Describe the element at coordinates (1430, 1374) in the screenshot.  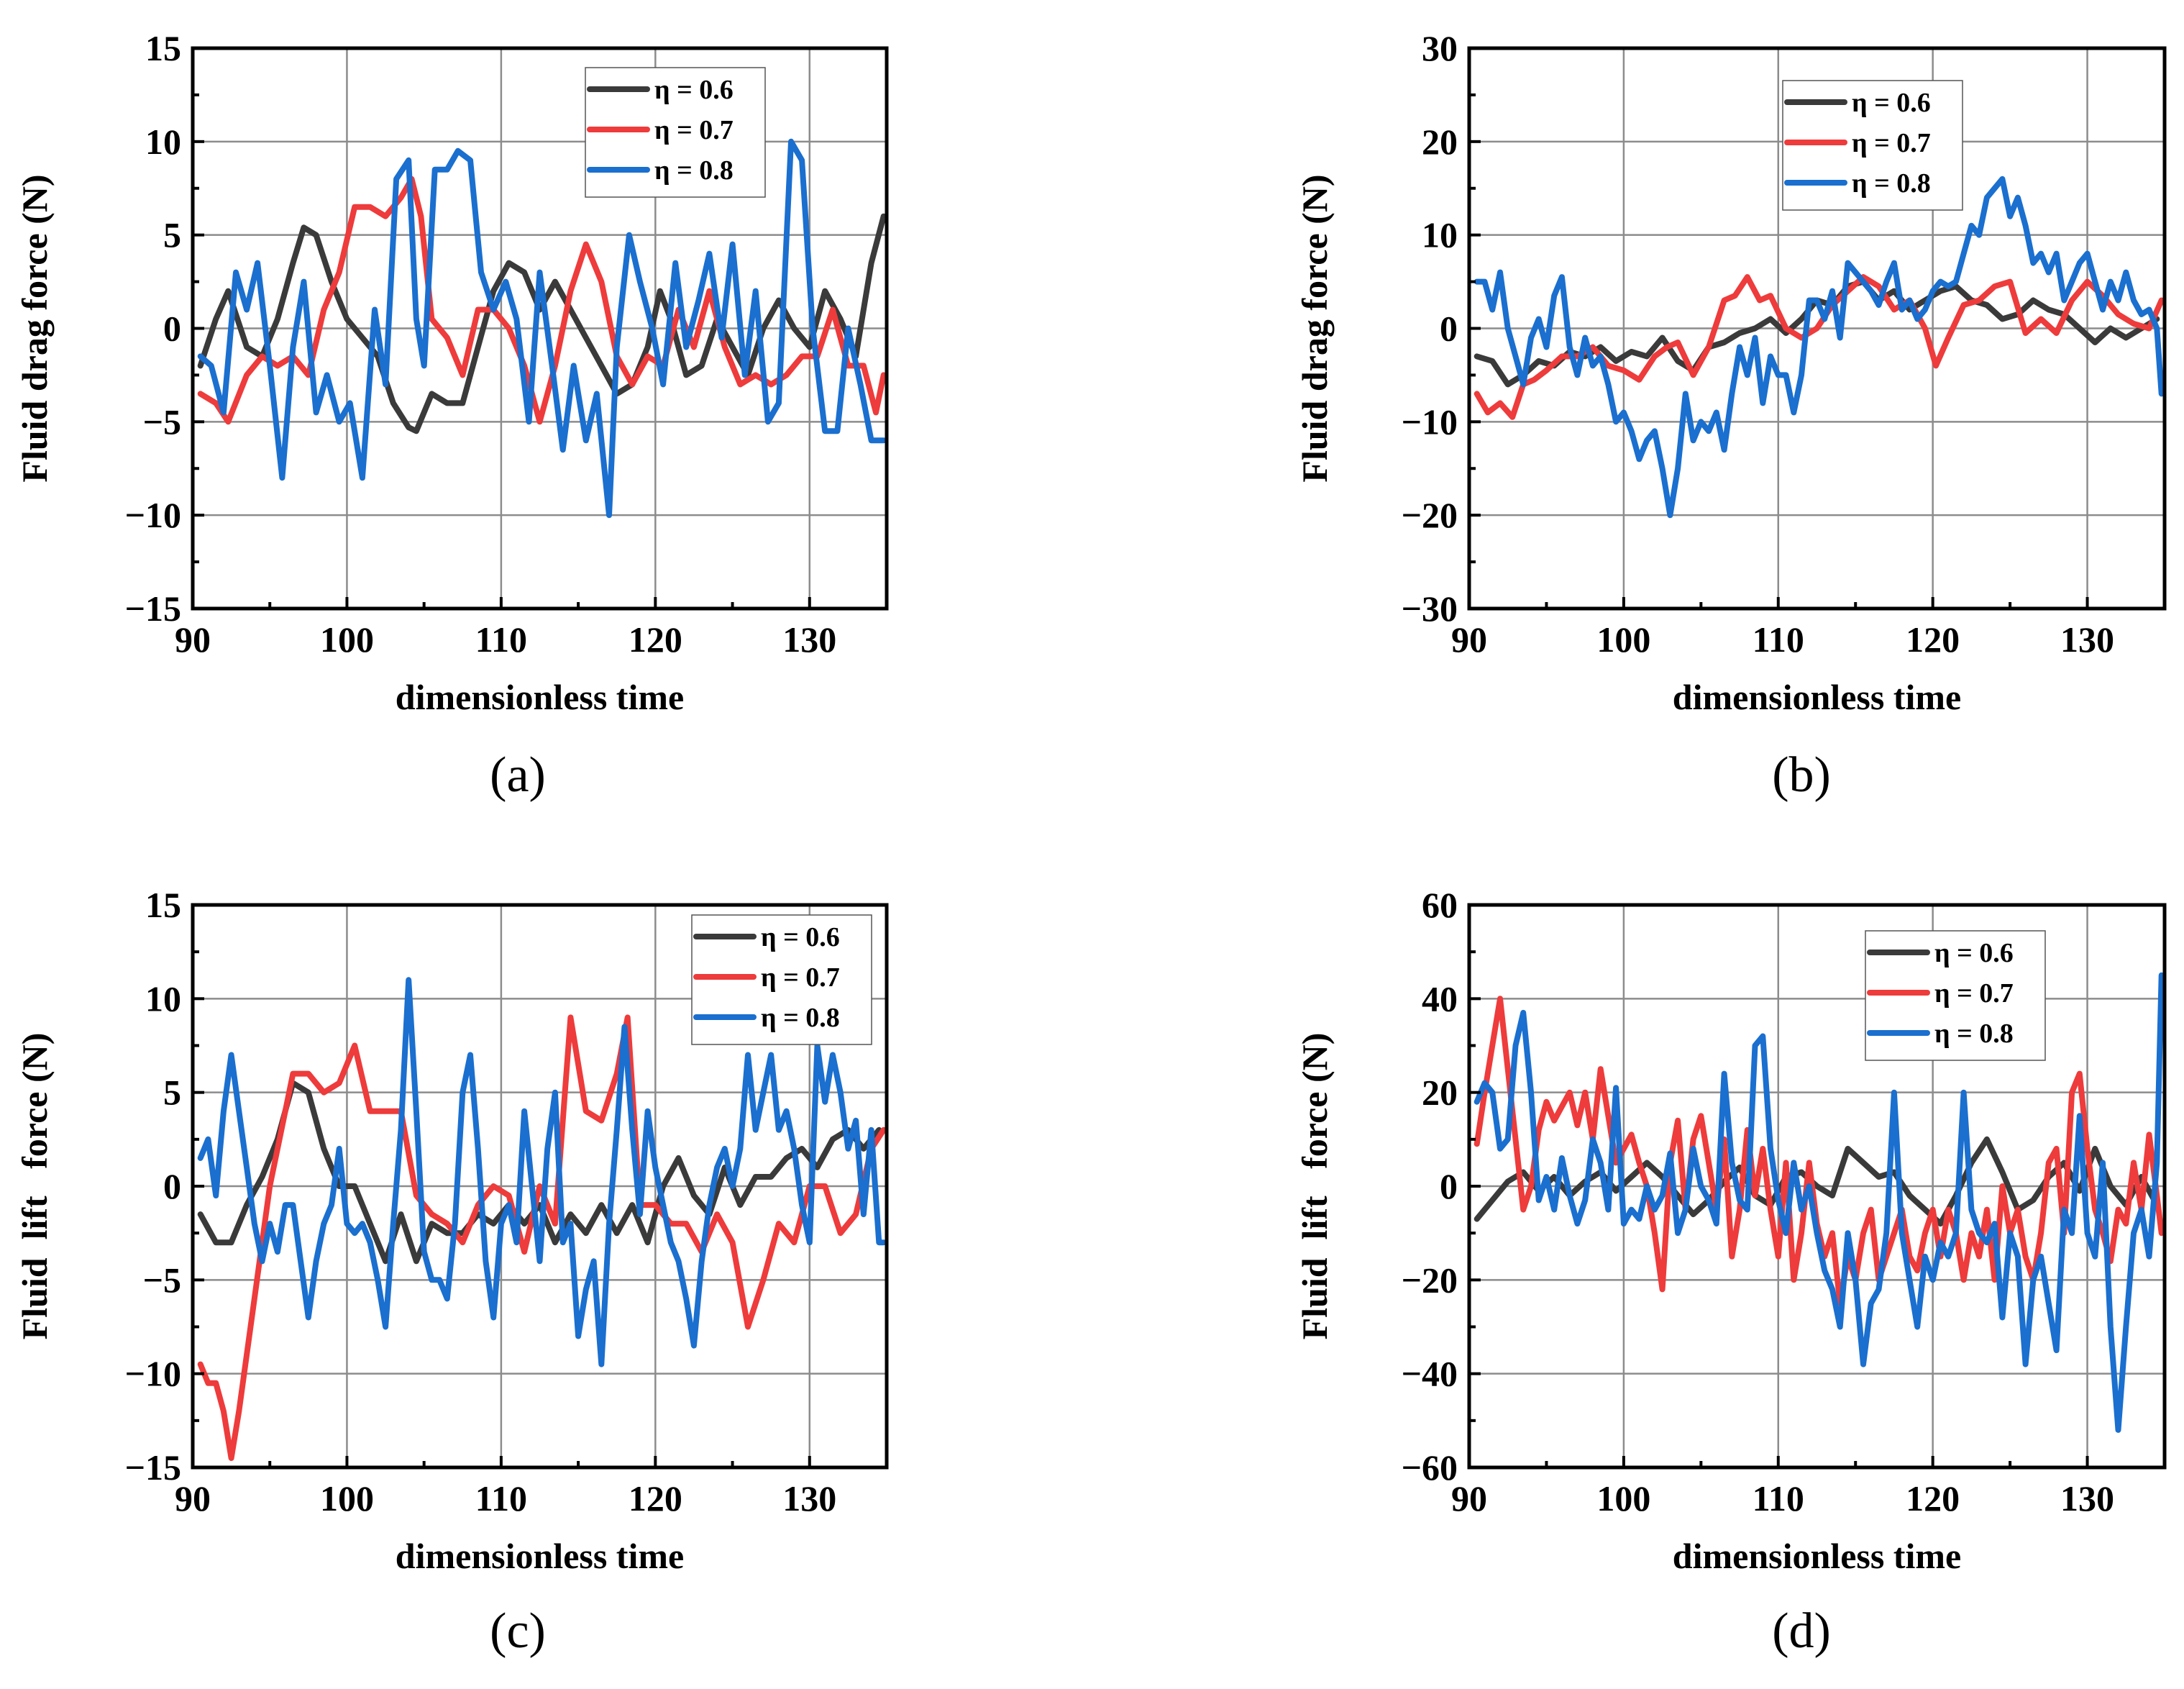
I see `y-tick-label: −40` at that location.